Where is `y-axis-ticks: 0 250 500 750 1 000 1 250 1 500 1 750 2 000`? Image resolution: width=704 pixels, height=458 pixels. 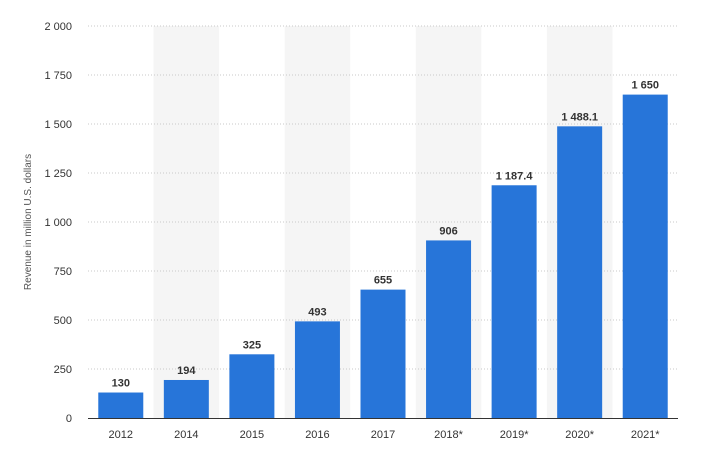
y-axis-ticks: 0 250 500 750 1 000 1 250 1 500 1 750 2 000 is located at coordinates (58, 223).